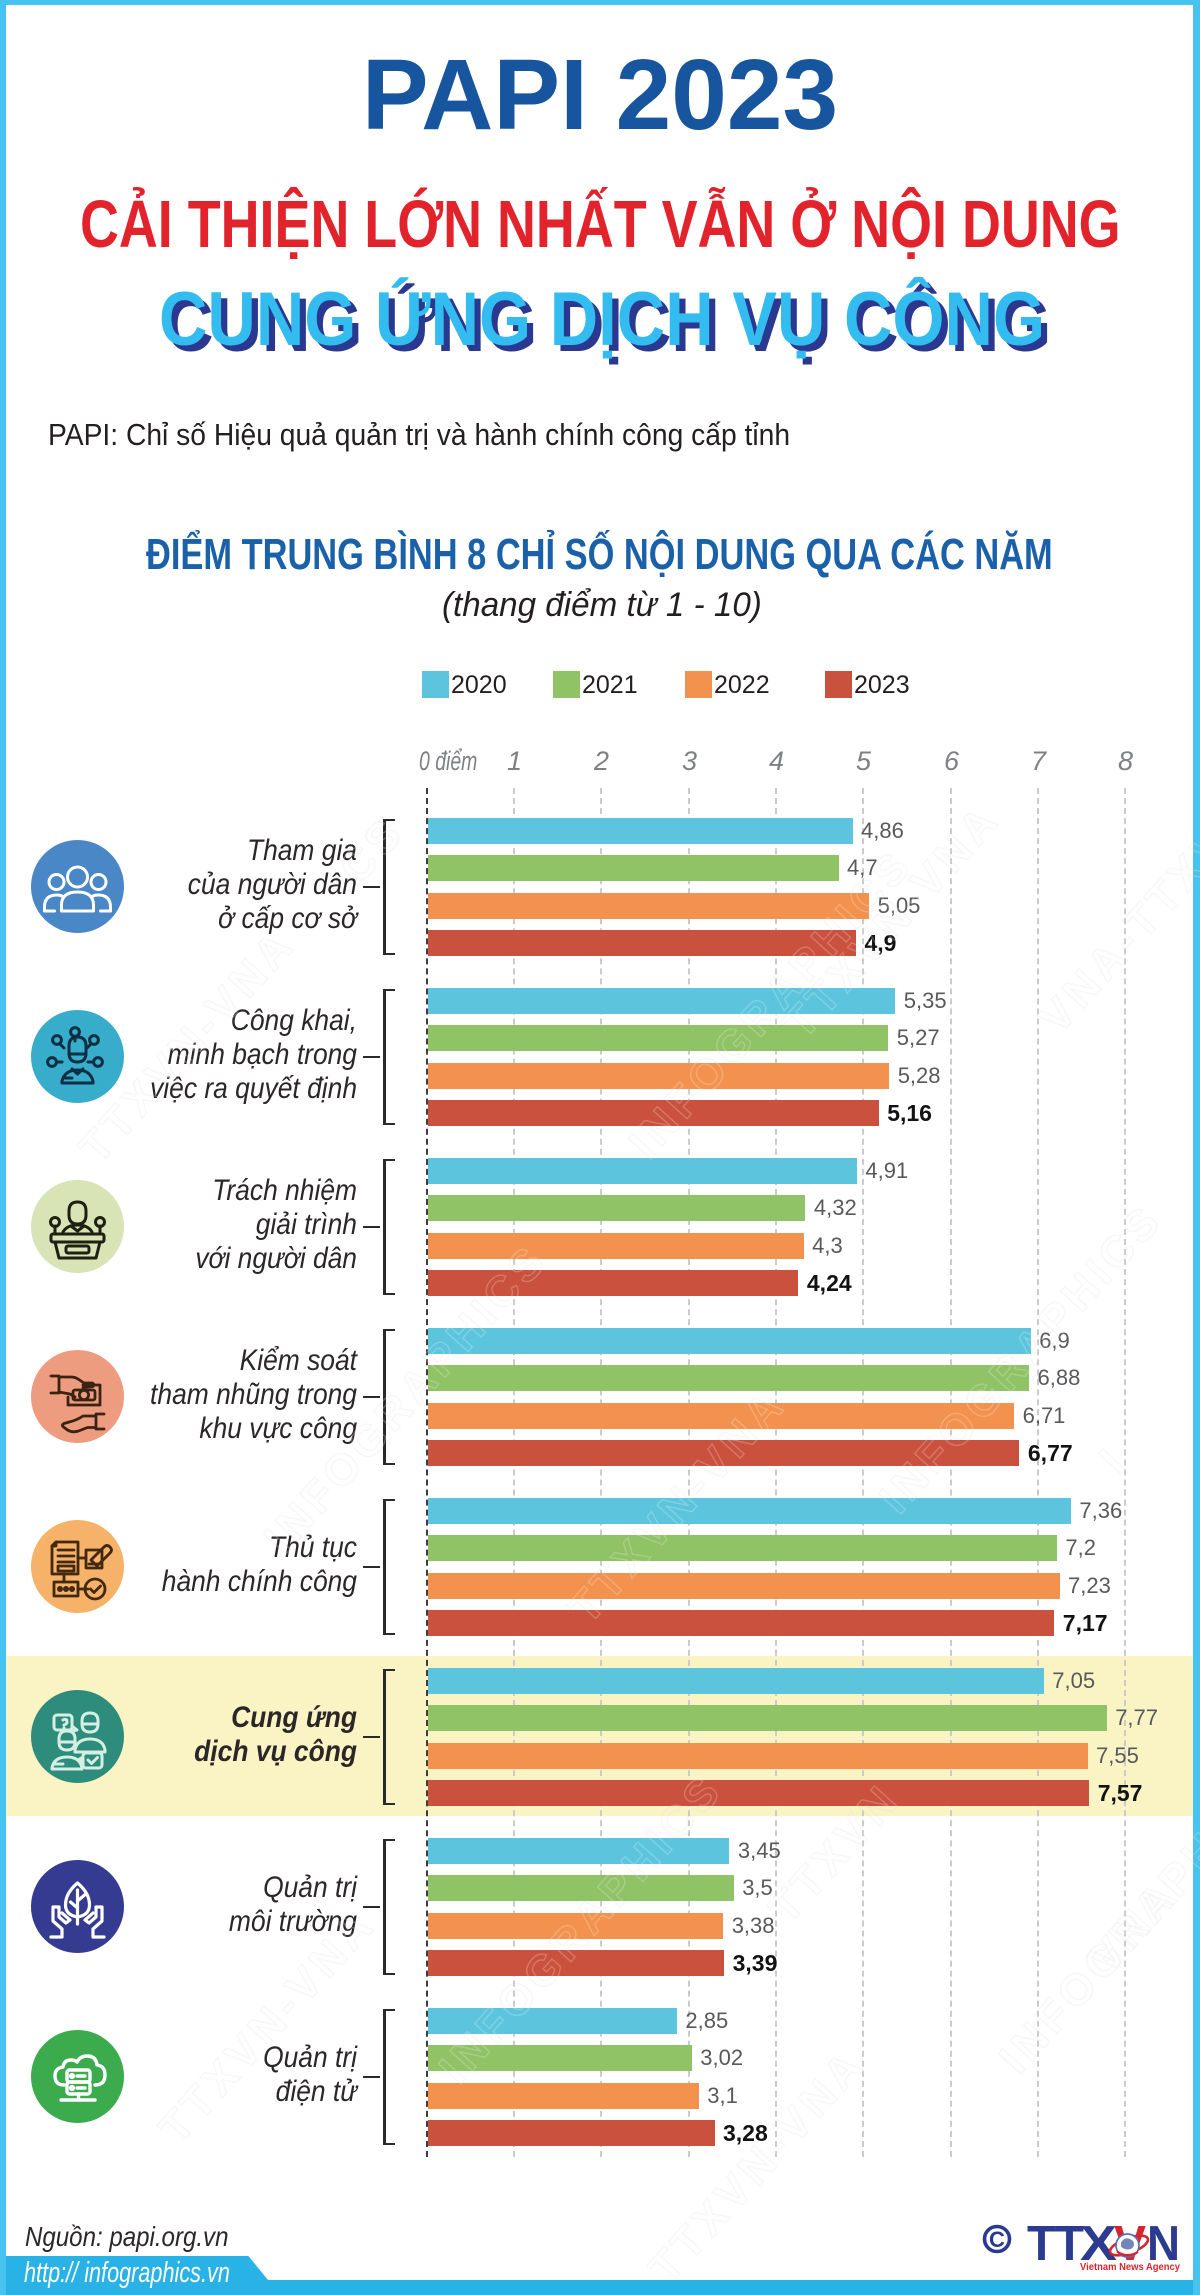 Image resolution: width=1200 pixels, height=2295 pixels. What do you see at coordinates (997, 2239) in the screenshot?
I see `svg-text: C` at bounding box center [997, 2239].